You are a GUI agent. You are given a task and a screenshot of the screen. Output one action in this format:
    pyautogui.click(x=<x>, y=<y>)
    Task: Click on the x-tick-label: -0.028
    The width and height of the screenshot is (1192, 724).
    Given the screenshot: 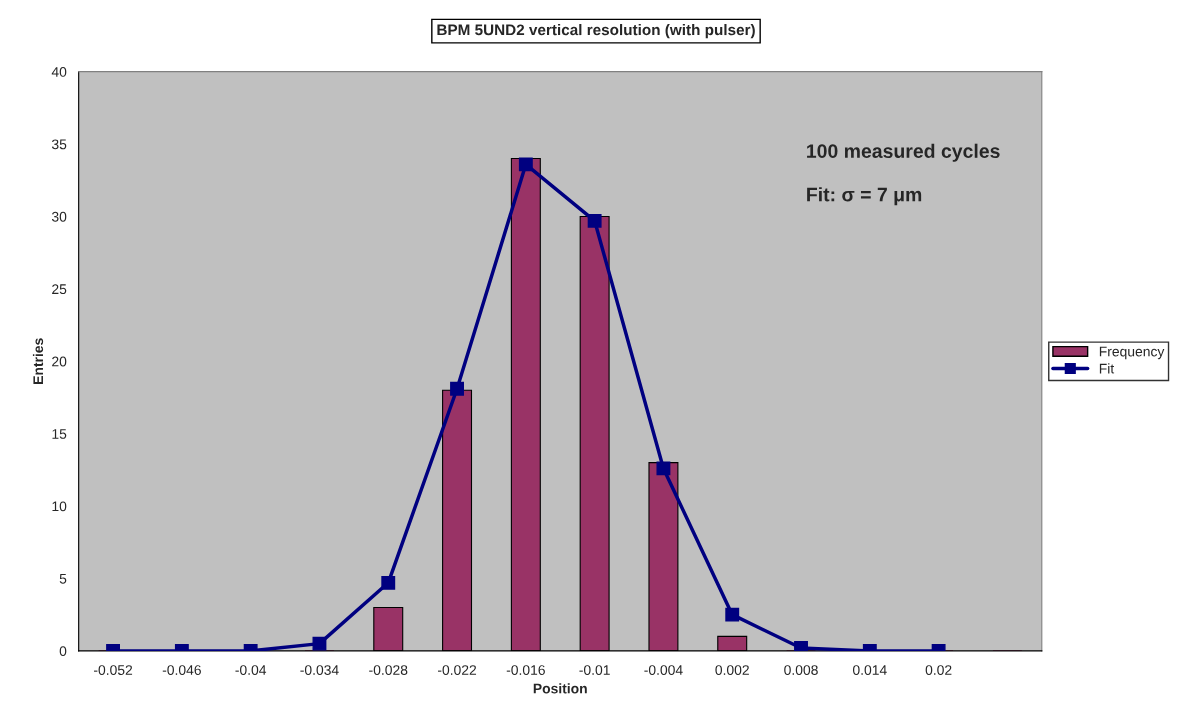 What is the action you would take?
    pyautogui.click(x=388, y=670)
    